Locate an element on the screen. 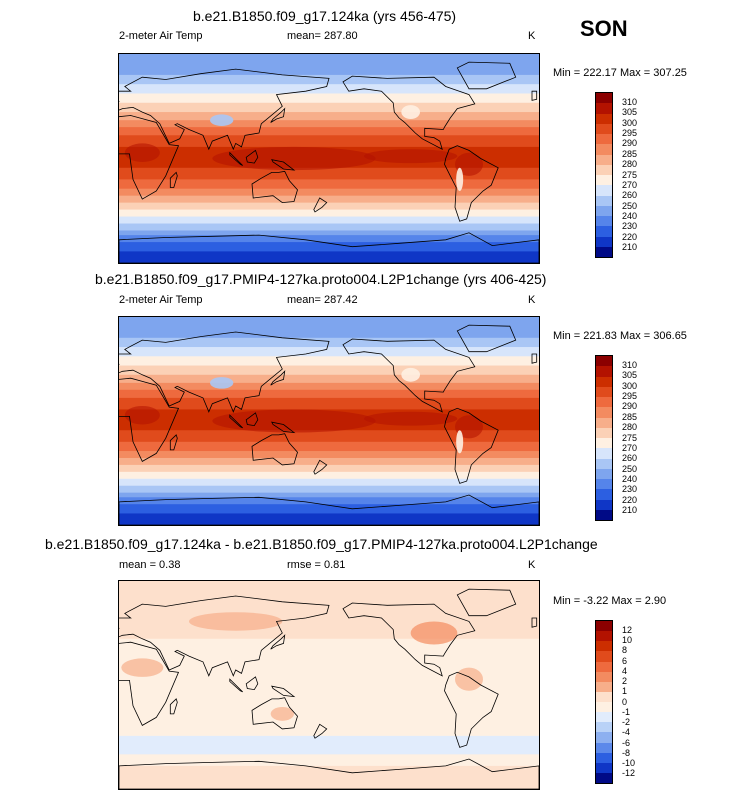 This screenshot has width=730, height=795. colorbar-tick-label: 0 is located at coordinates (625, 701).